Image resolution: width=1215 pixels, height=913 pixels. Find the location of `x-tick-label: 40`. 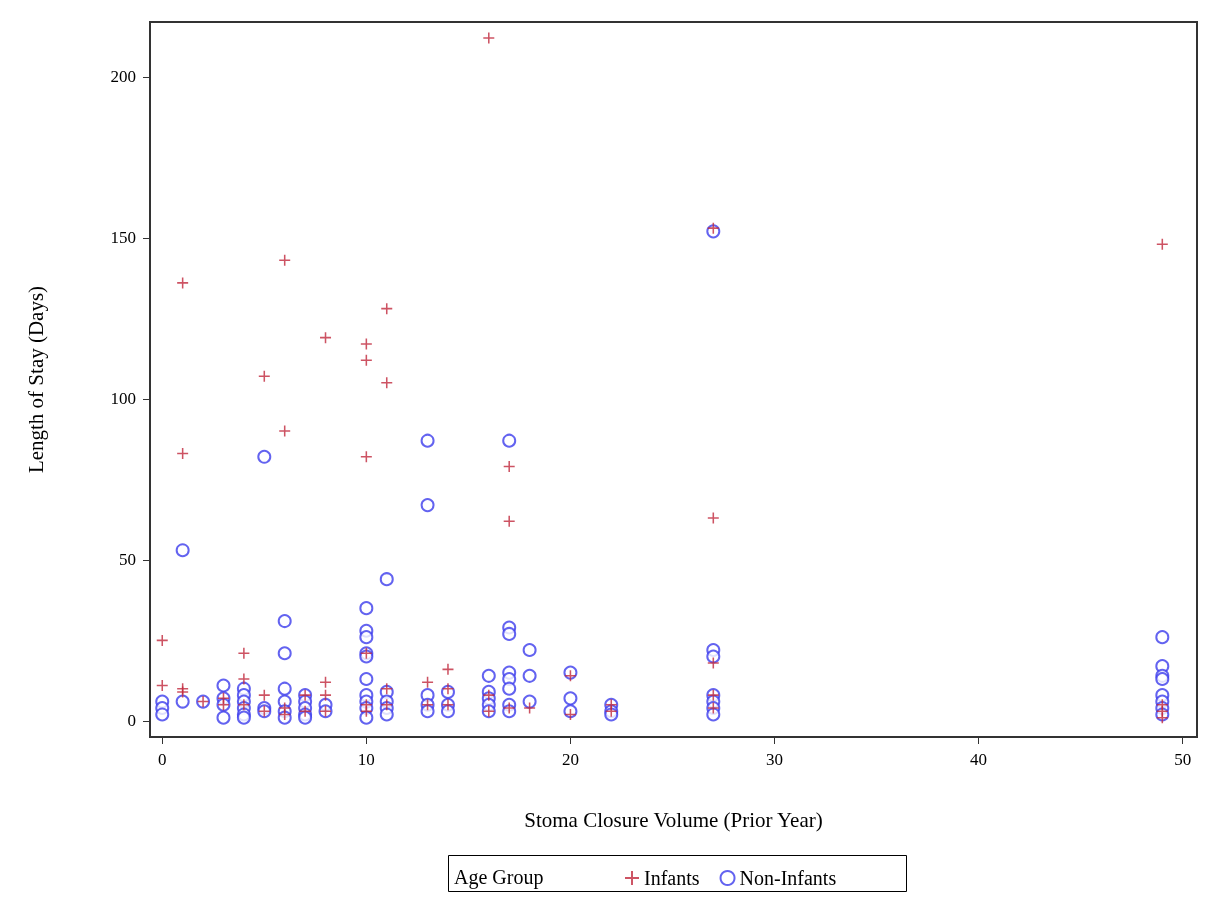

x-tick-label: 40 is located at coordinates (979, 759).